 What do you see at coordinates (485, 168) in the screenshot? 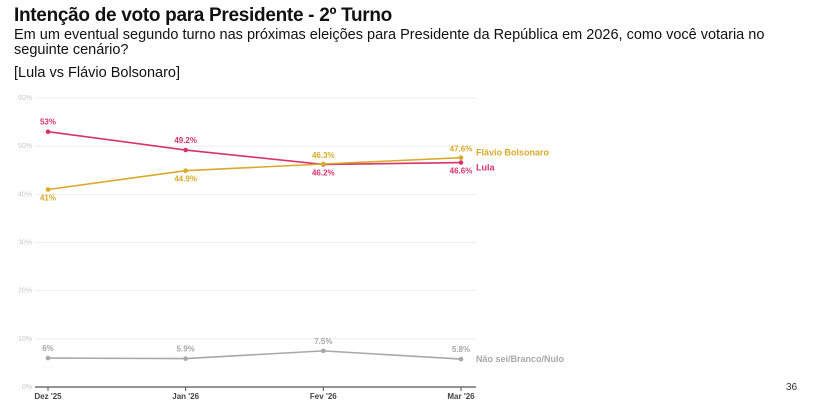
I see `series-name-lula: Lula` at bounding box center [485, 168].